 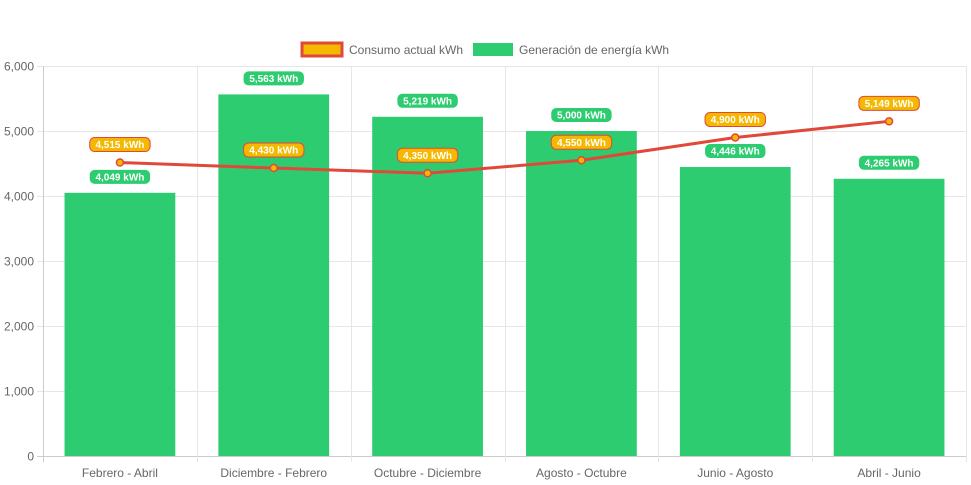 I want to click on legend-item-consumo: Consumo actual kWh, so click(x=381, y=49).